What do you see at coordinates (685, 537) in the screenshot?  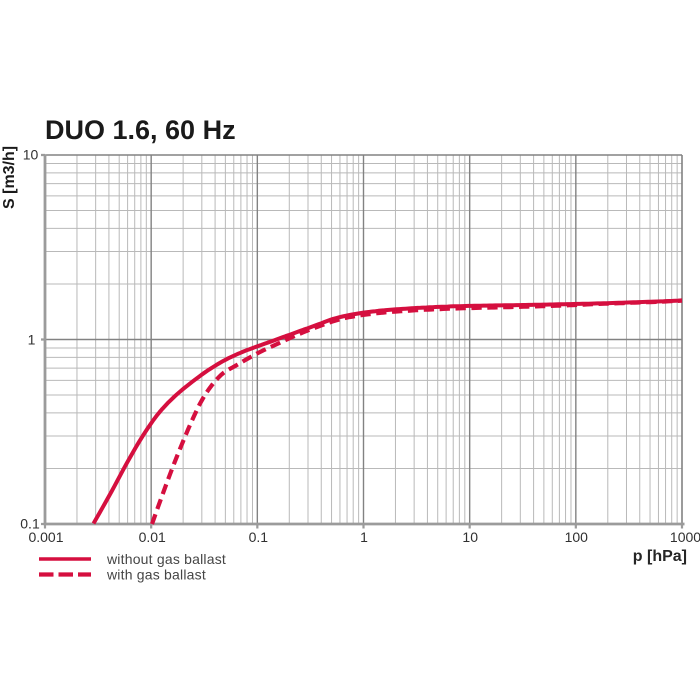 I see `svg-text: 1000` at bounding box center [685, 537].